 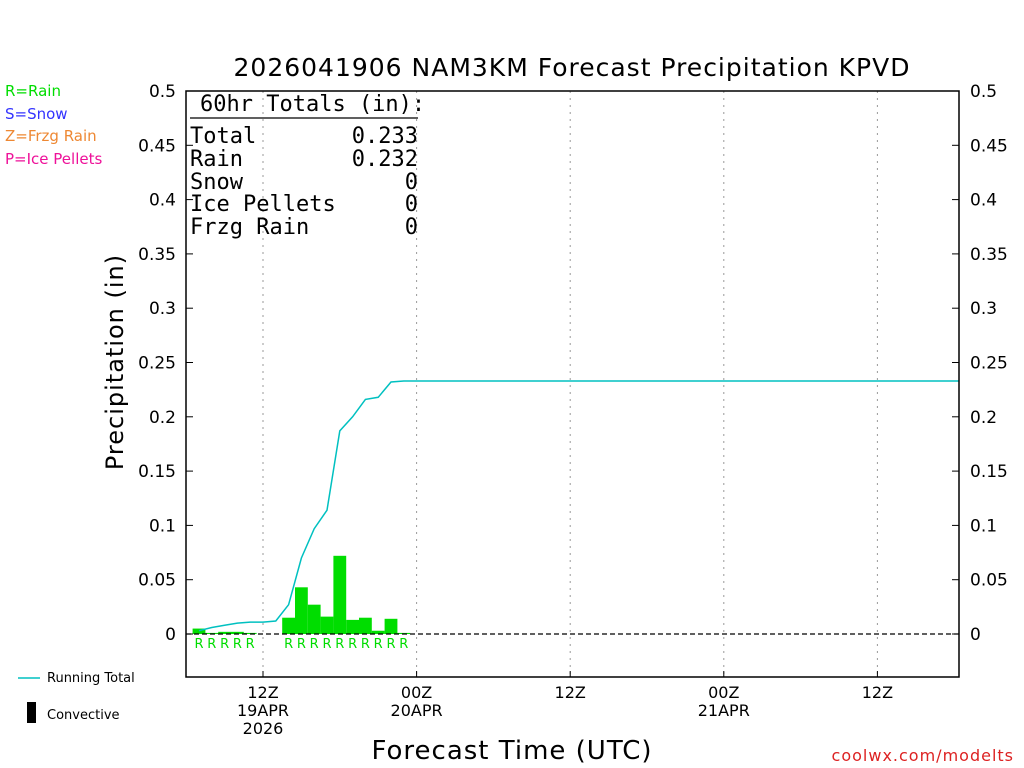 I want to click on y-tick-label-left: 0.35, so click(x=157, y=255).